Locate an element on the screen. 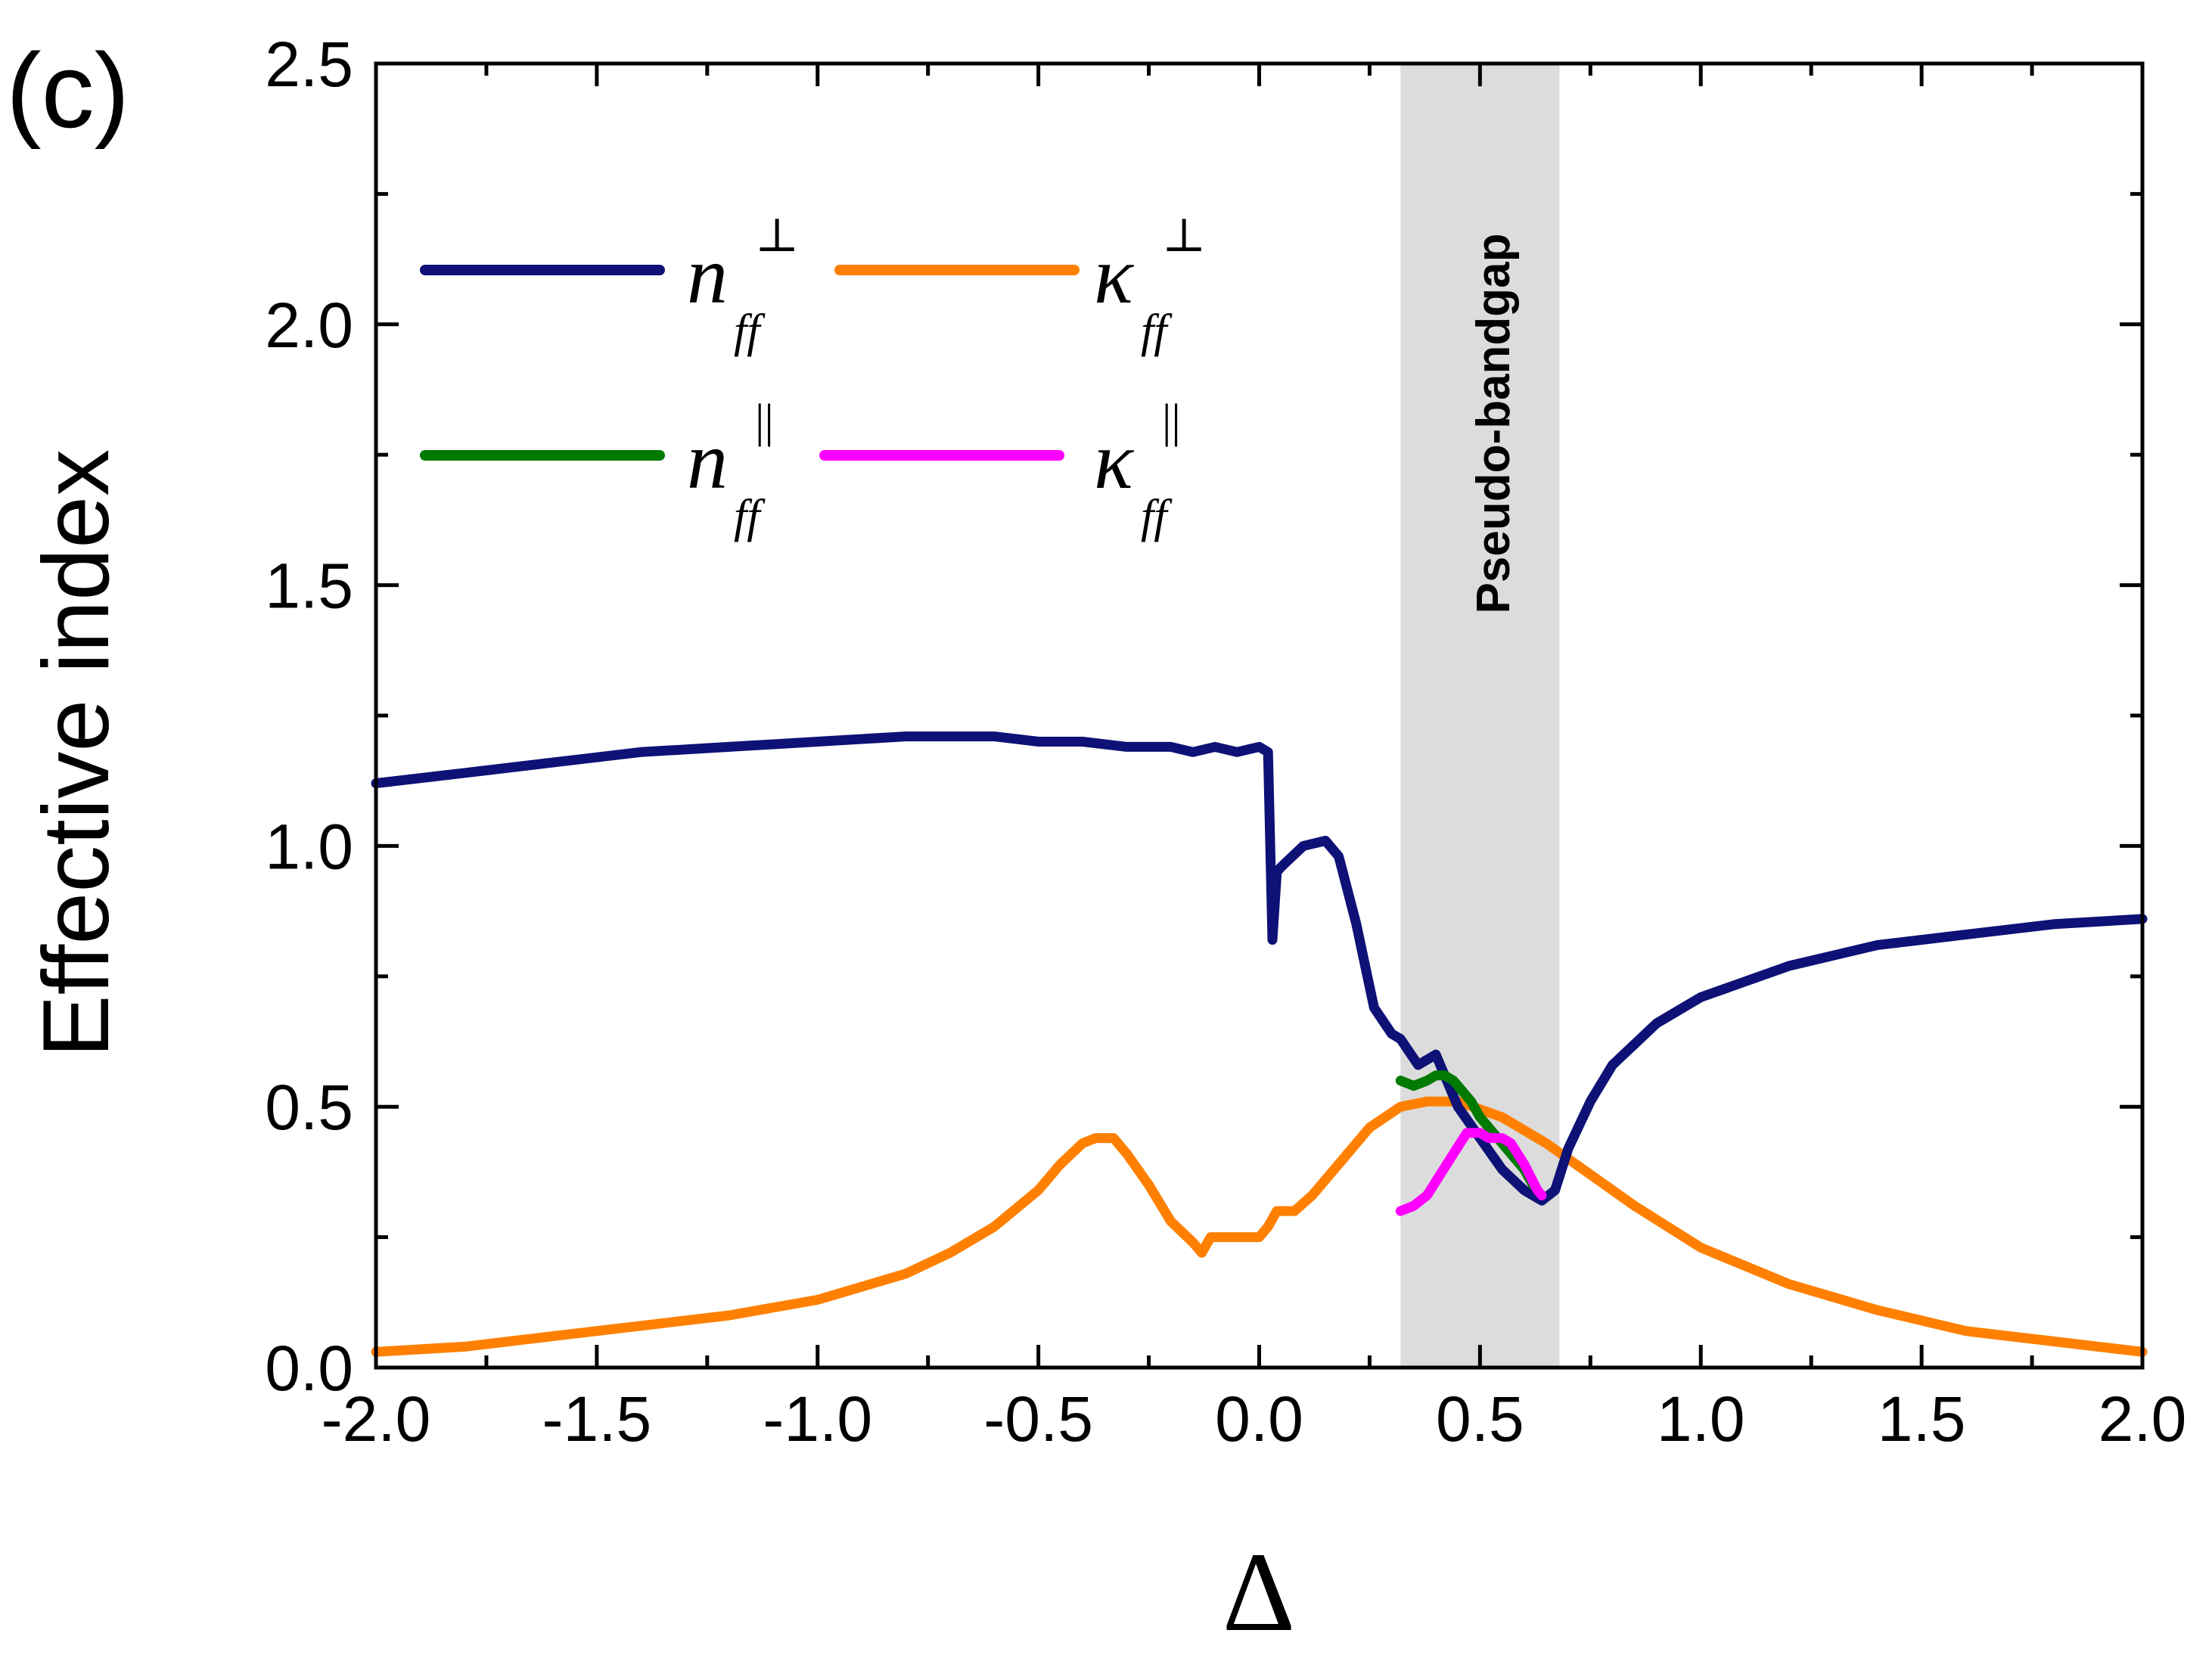  x-tick-label: 0.0 is located at coordinates (1259, 1419).